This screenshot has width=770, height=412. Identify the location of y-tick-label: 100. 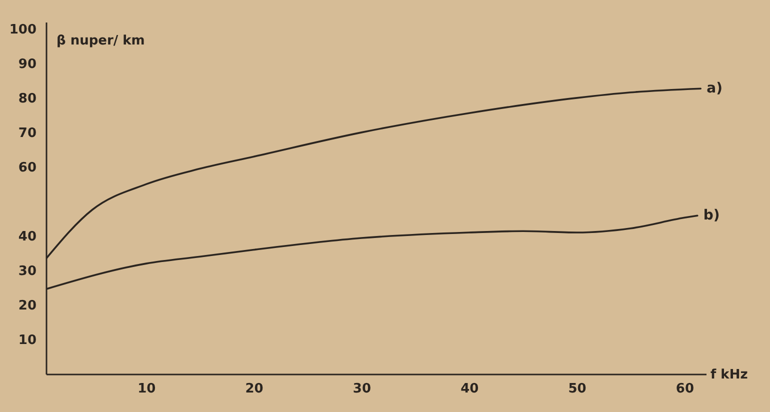
(22, 30).